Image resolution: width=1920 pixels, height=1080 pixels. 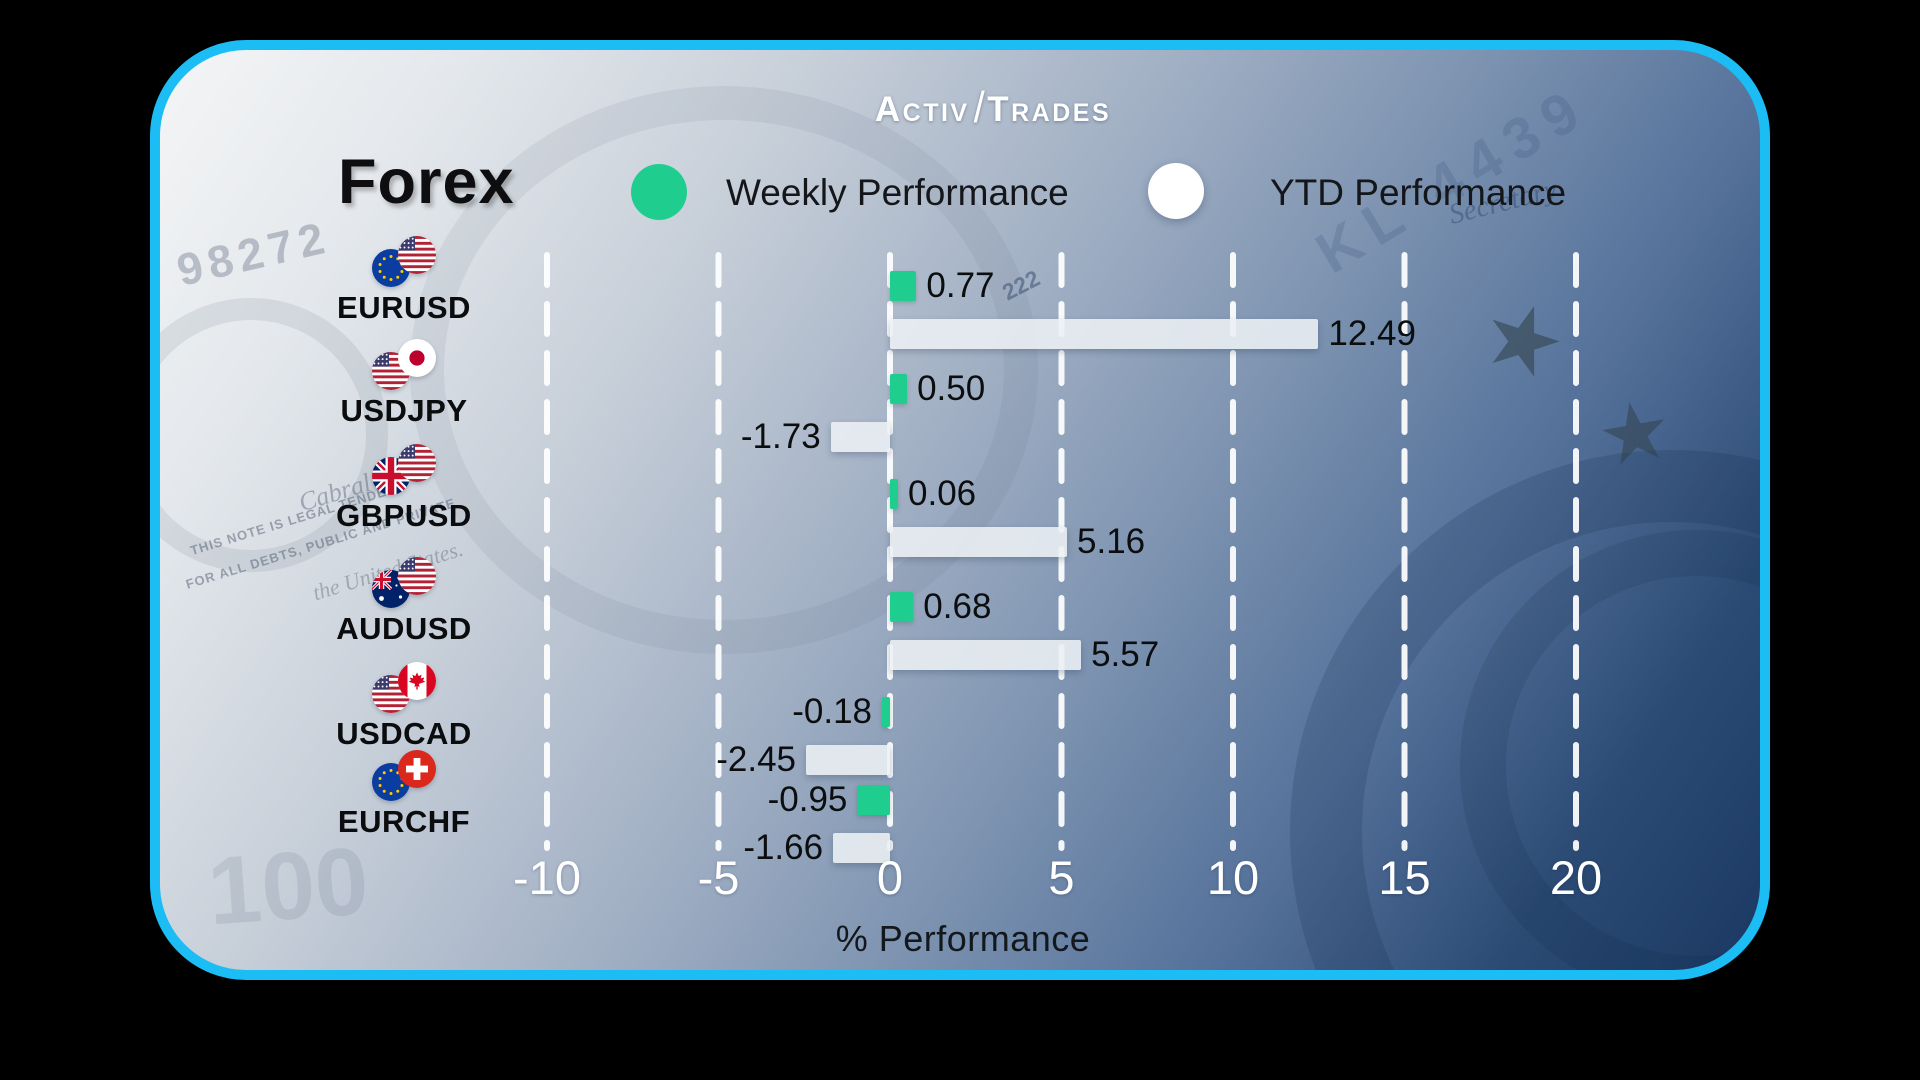 I want to click on weekly-legend-label: Weekly Performance, so click(x=897, y=192).